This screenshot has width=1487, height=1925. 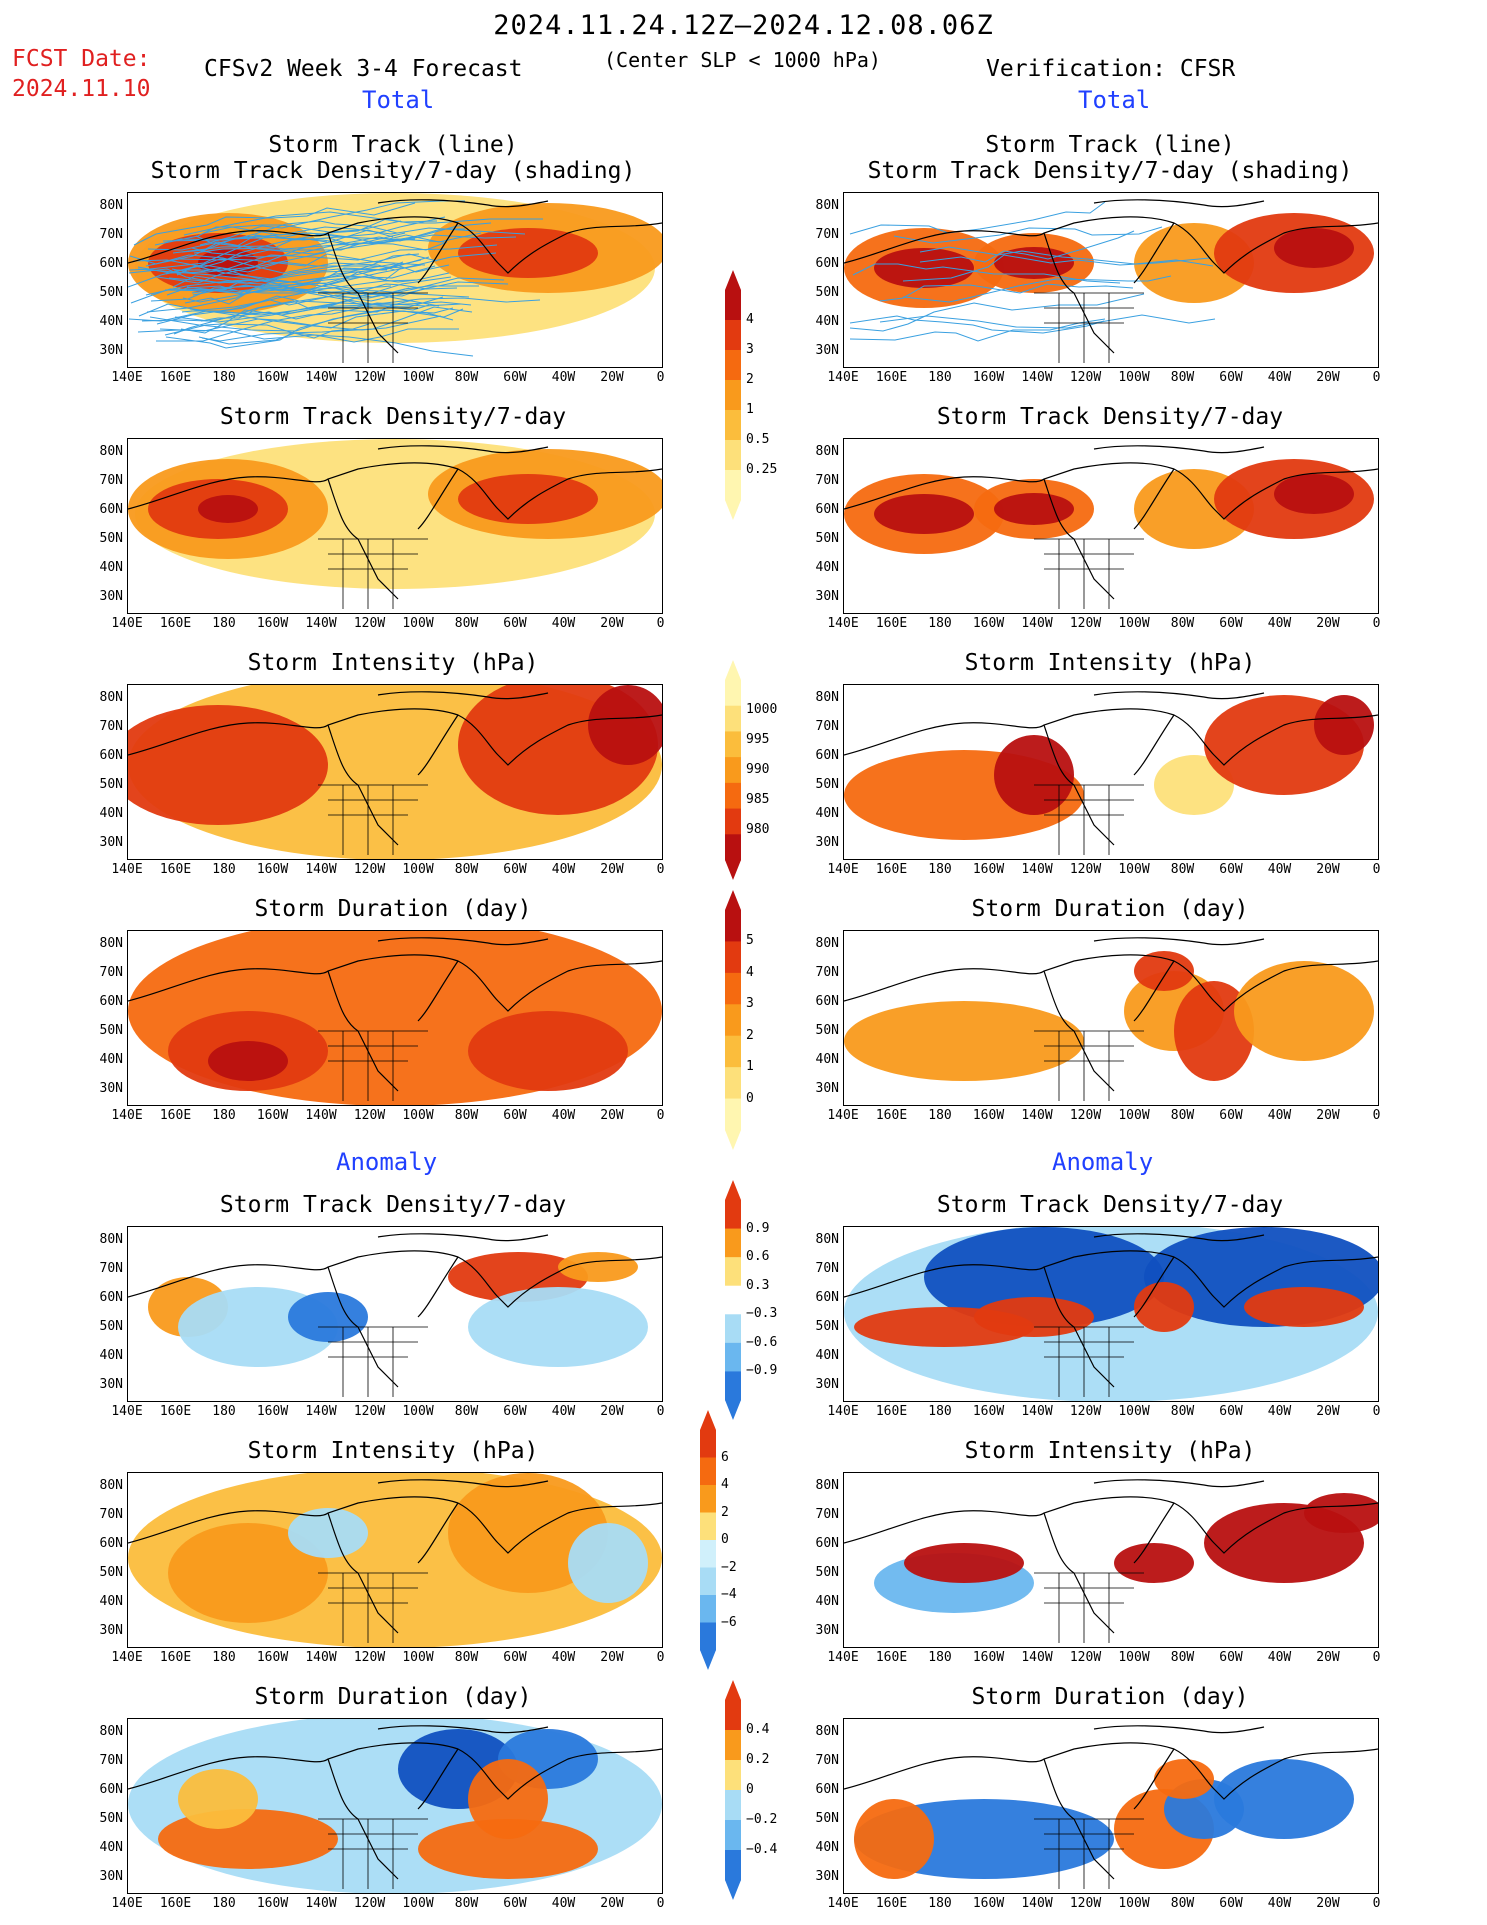 I want to click on colorbar-arrow-bottom, so click(x=708, y=1660).